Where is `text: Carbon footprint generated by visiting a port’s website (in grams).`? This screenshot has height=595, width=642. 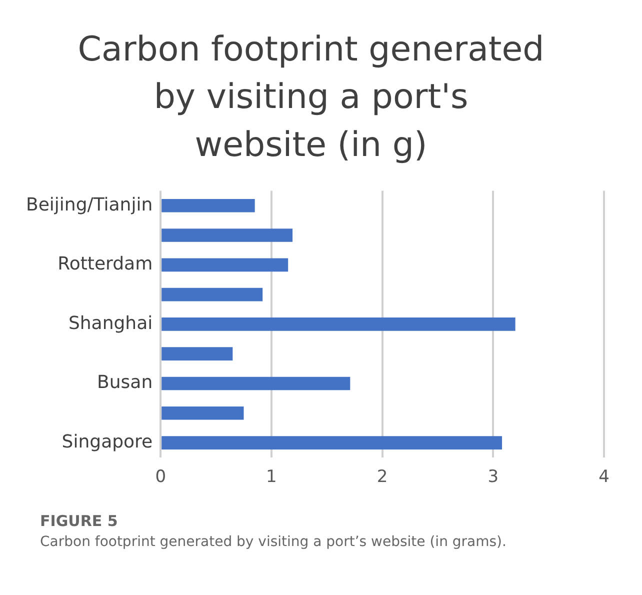
text: Carbon footprint generated by visiting a port’s website (in grams). is located at coordinates (274, 542).